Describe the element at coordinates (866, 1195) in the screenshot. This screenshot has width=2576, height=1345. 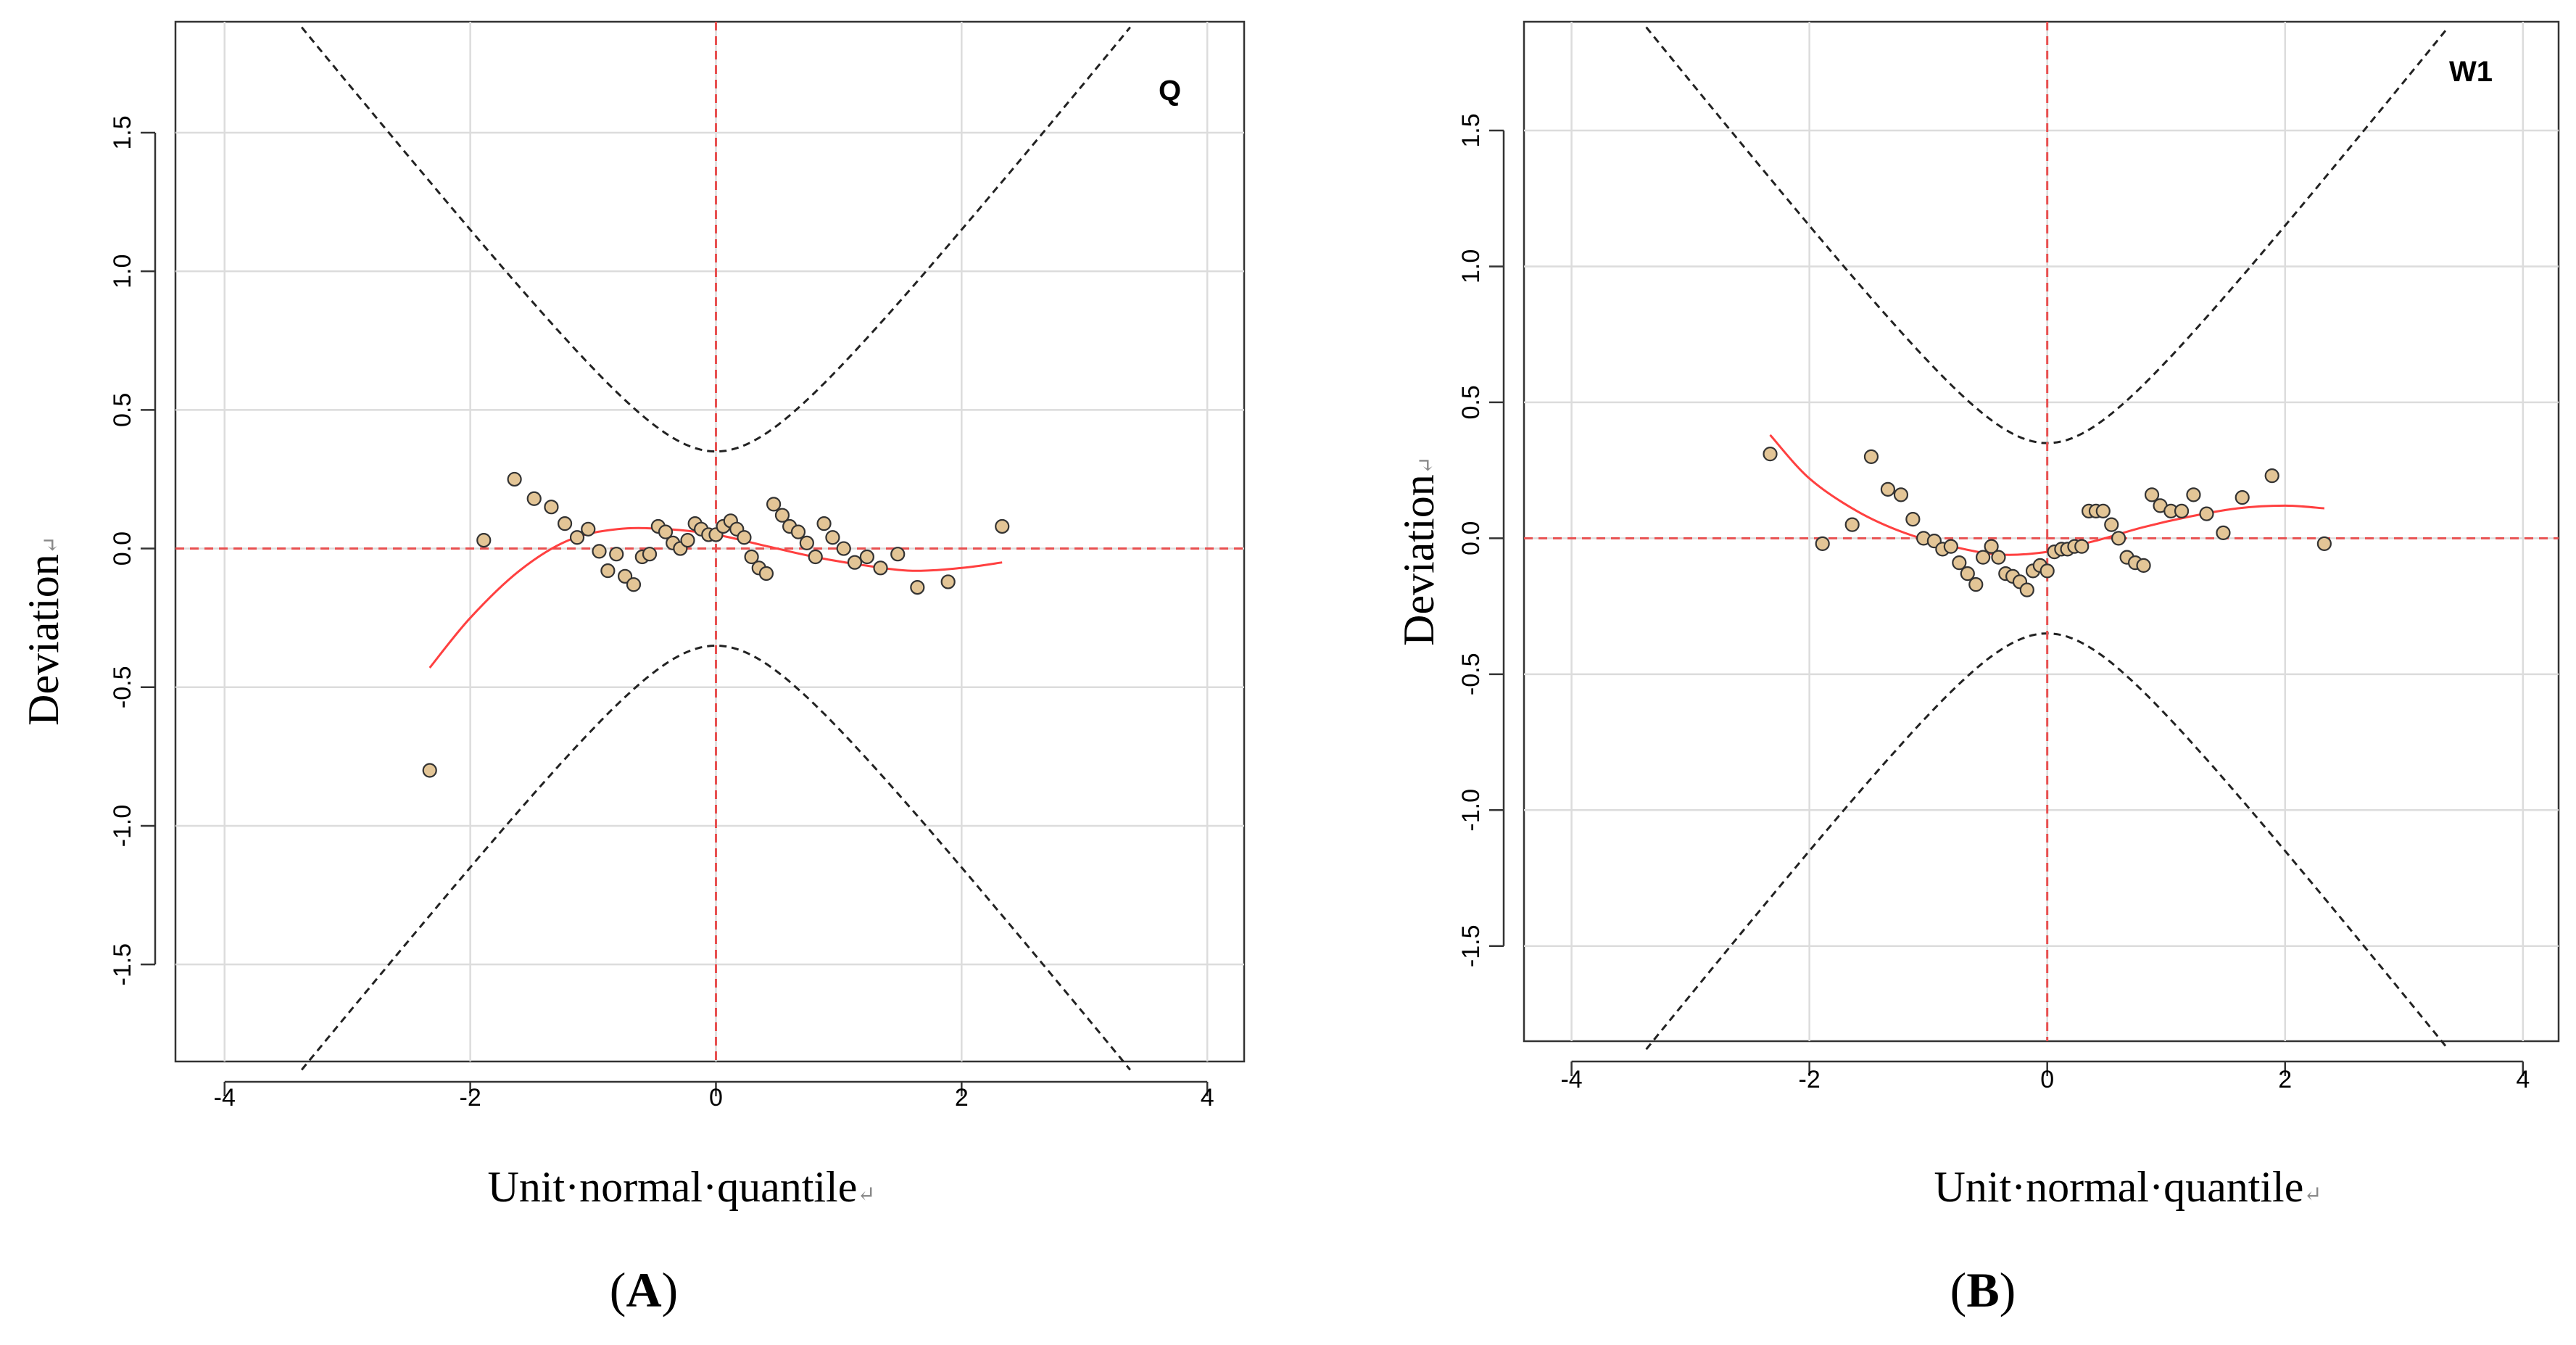
I see `x-axis-title-mark: ↵` at that location.